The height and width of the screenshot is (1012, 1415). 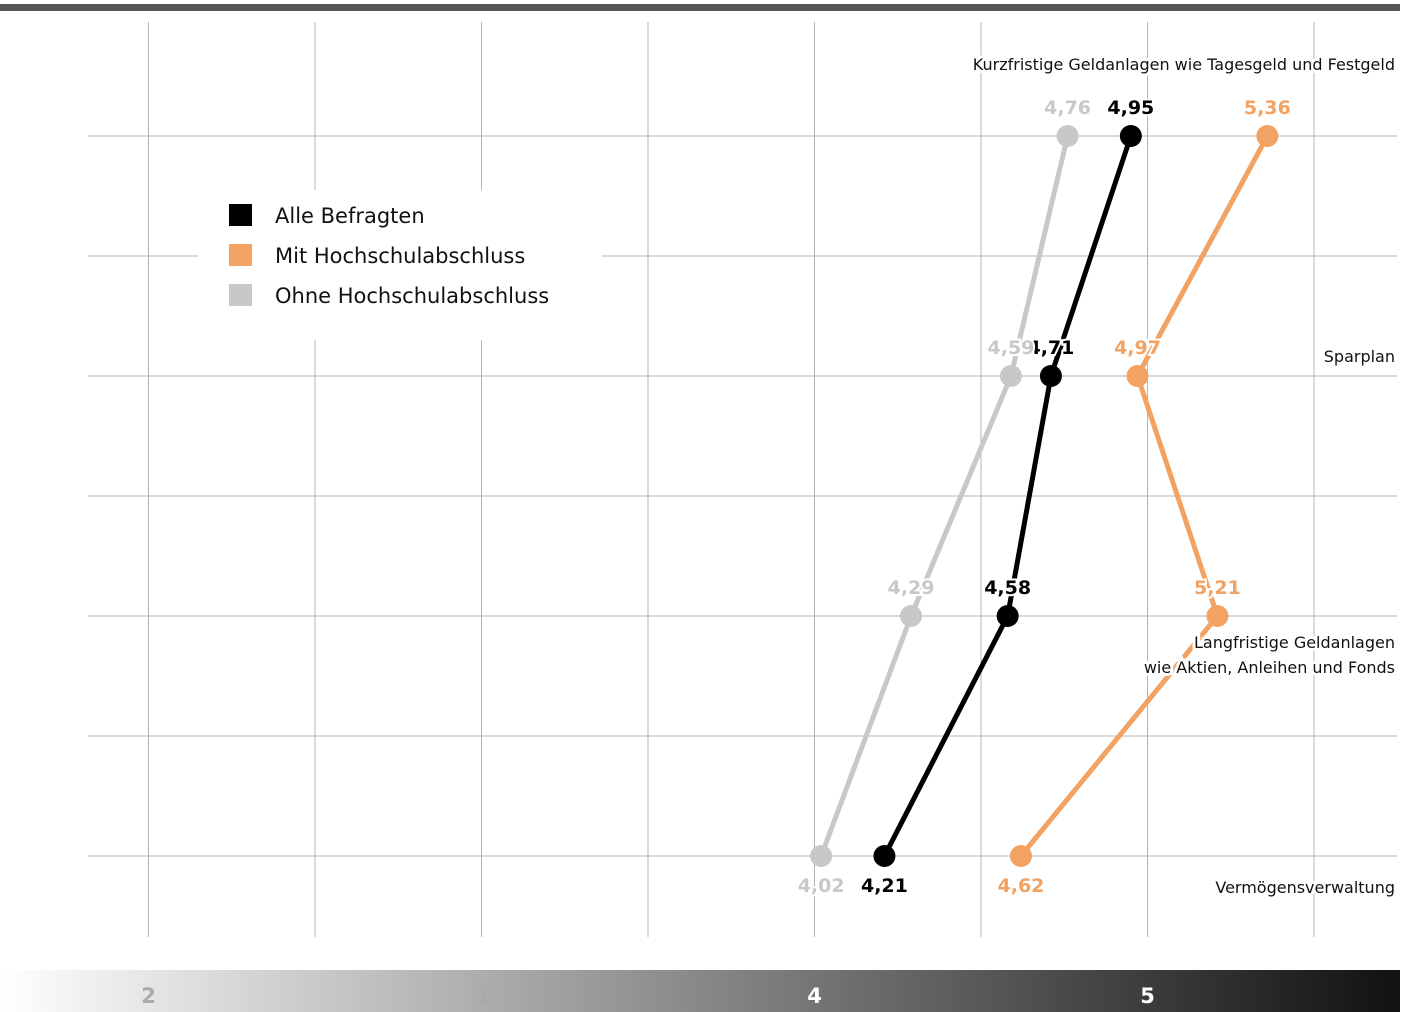 What do you see at coordinates (350, 216) in the screenshot?
I see `legend-label: Alle Befragten` at bounding box center [350, 216].